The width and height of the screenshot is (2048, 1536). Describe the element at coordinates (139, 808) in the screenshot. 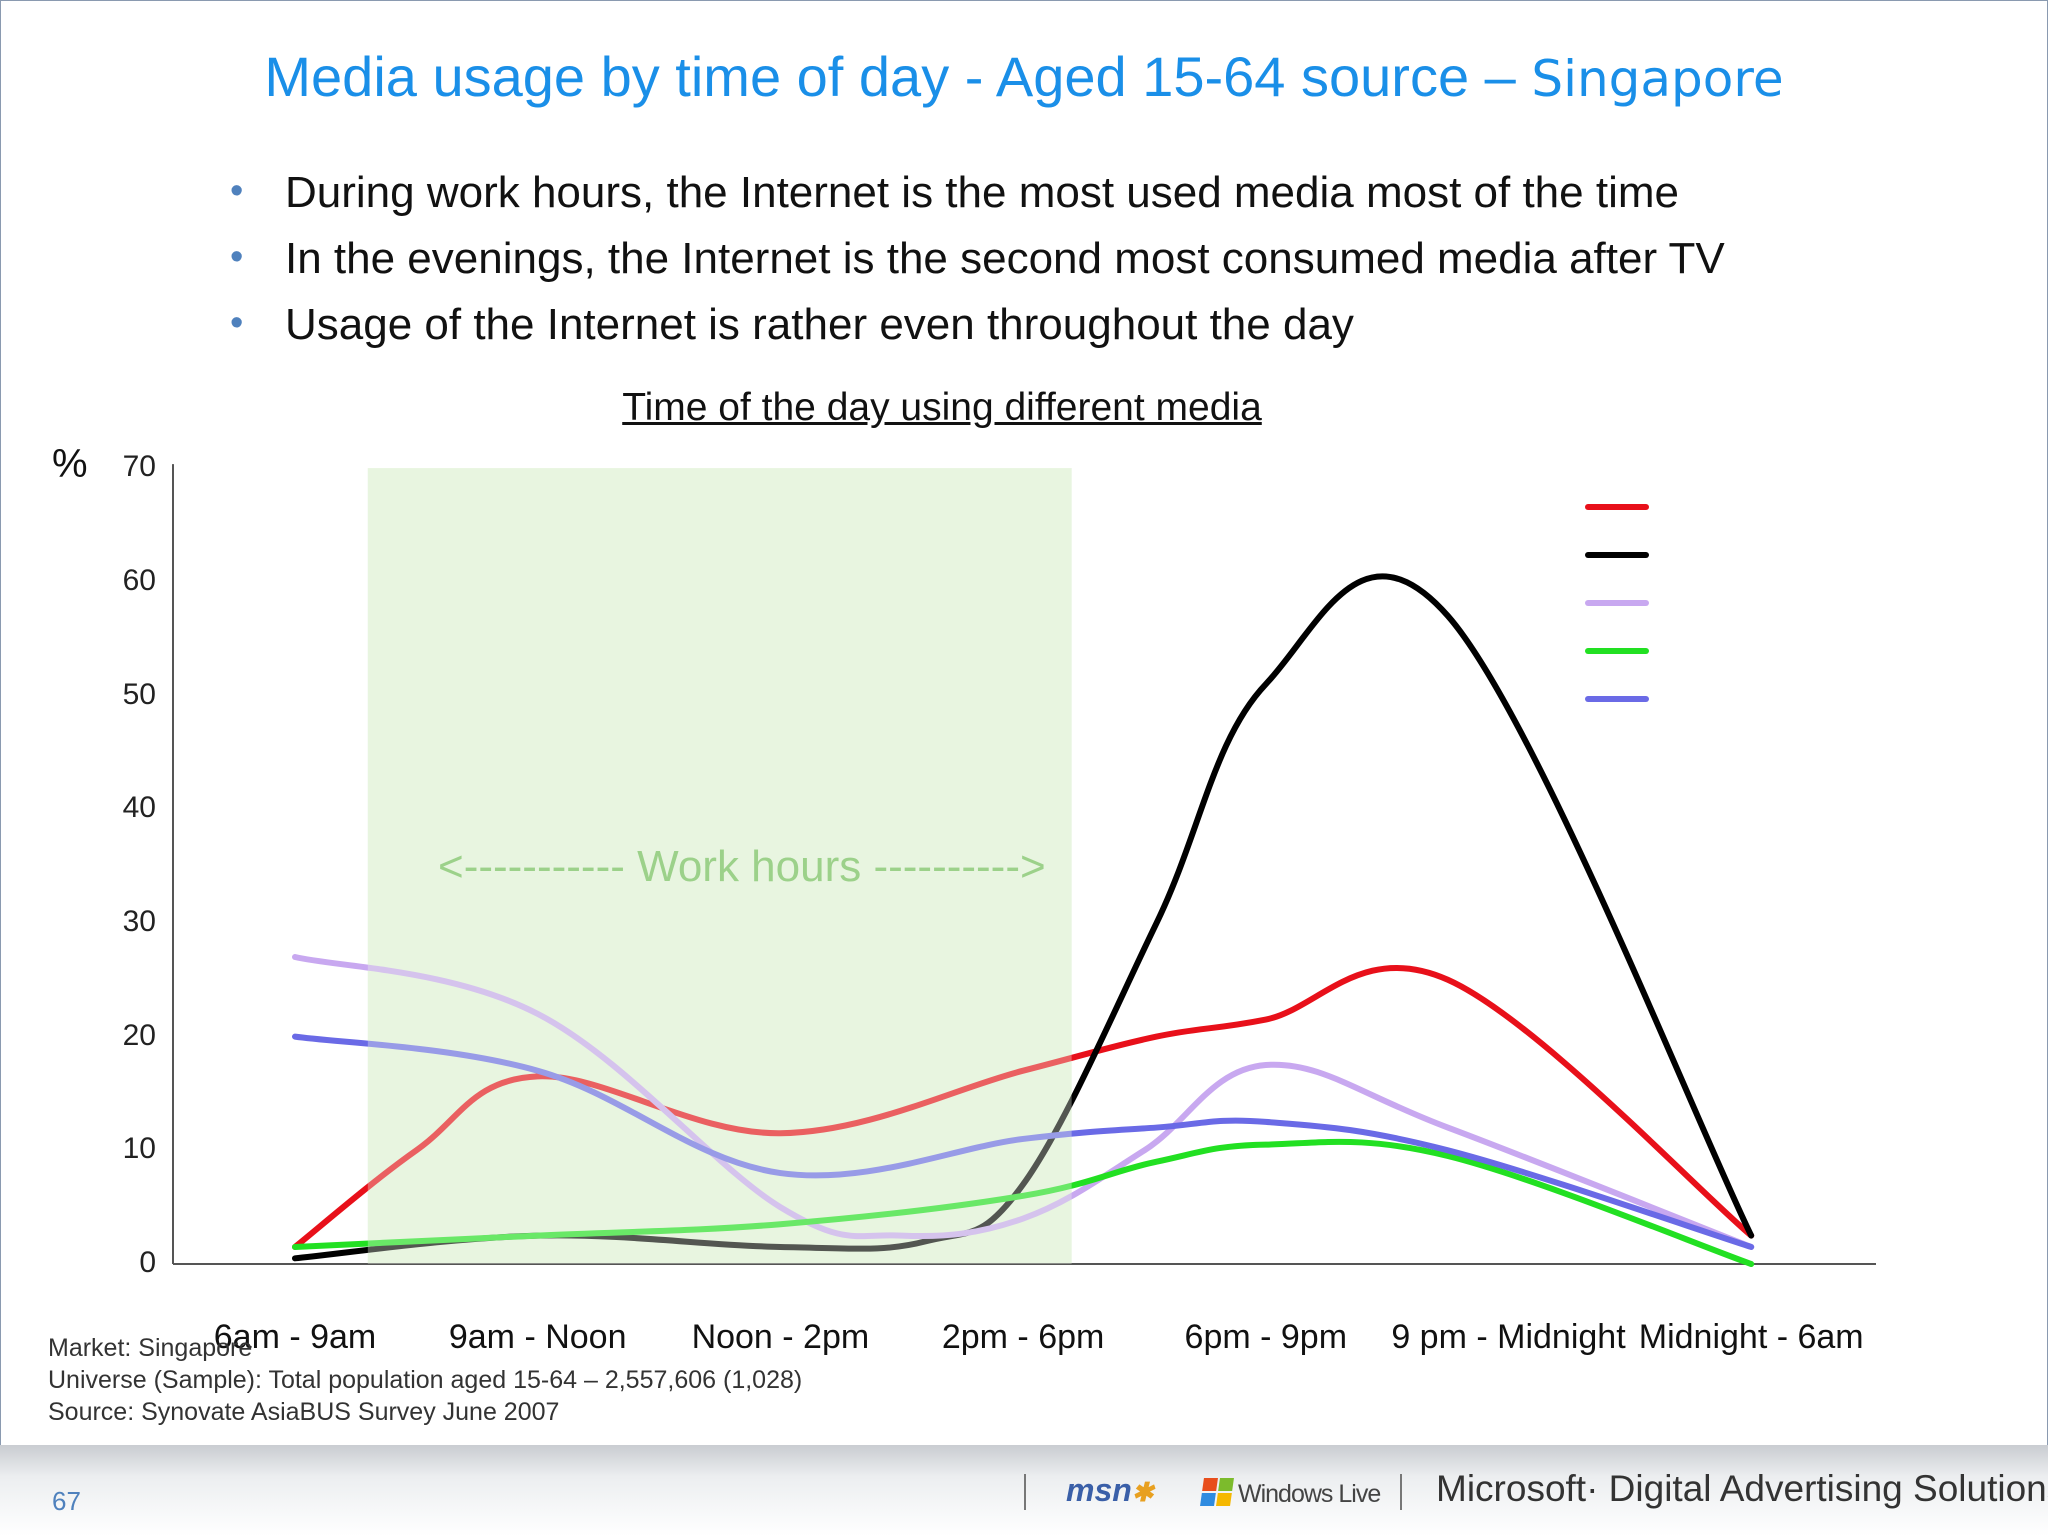

I see `y-tick-label: 40` at that location.